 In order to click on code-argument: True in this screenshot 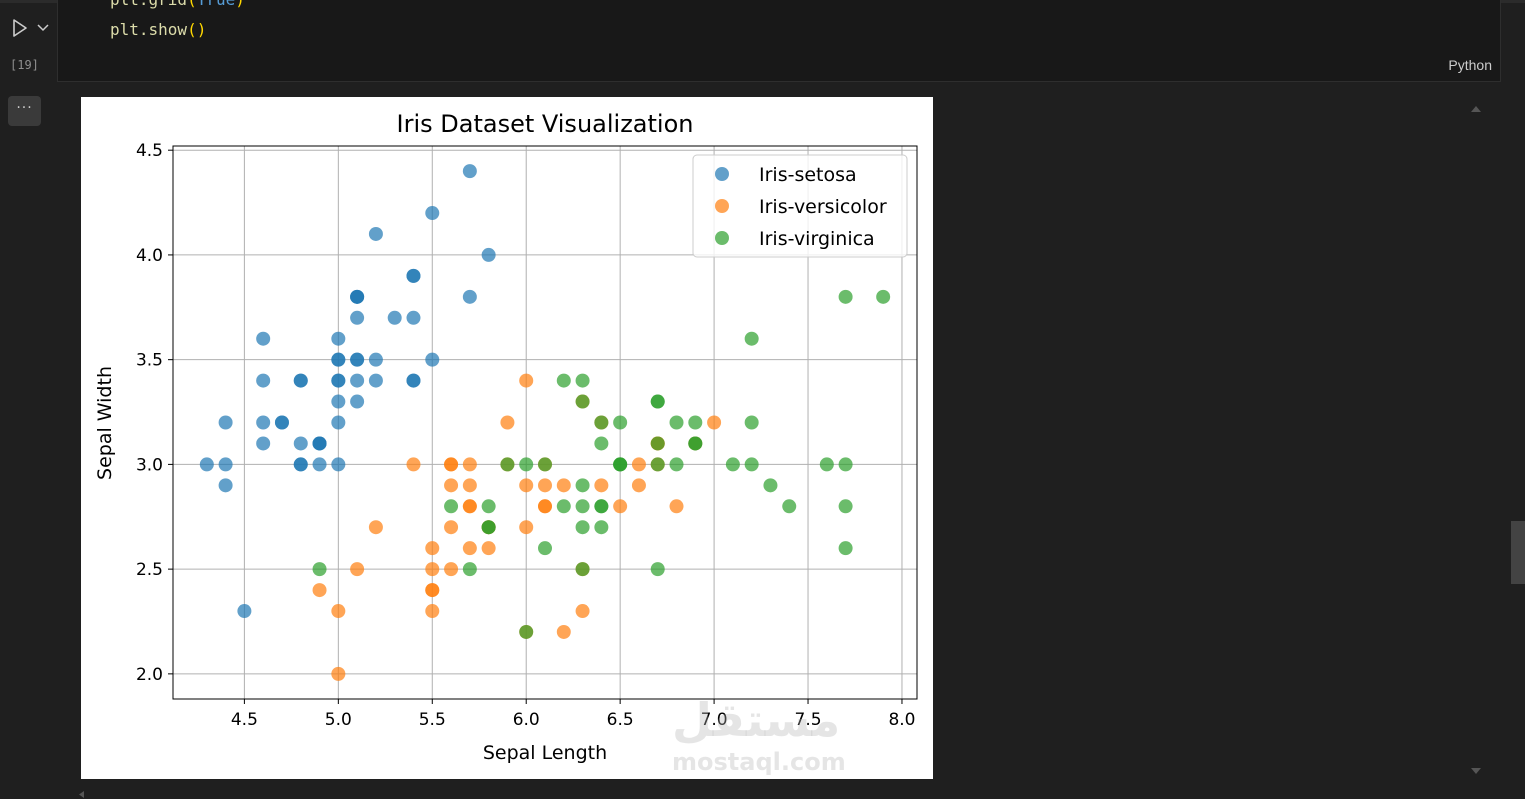, I will do `click(216, 4)`.